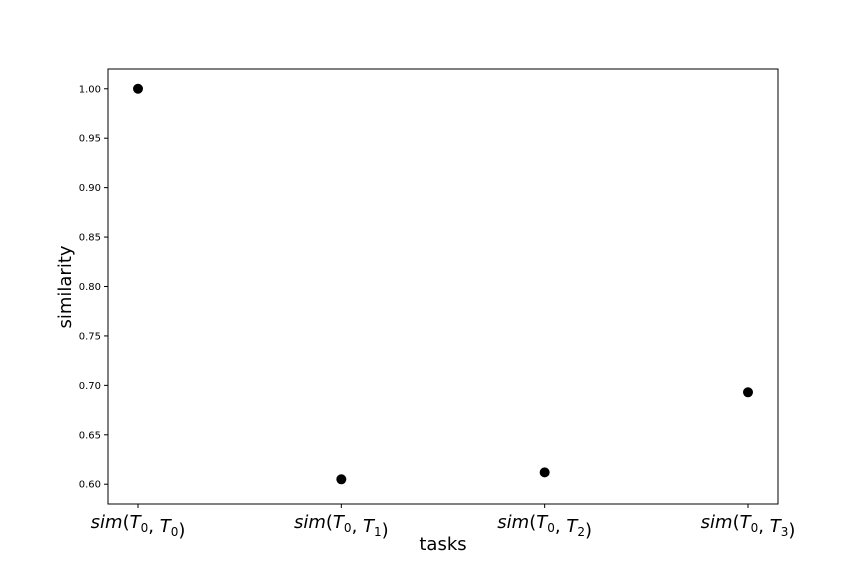 This screenshot has width=864, height=576. What do you see at coordinates (65, 286) in the screenshot?
I see `y-axis-label: similarity` at bounding box center [65, 286].